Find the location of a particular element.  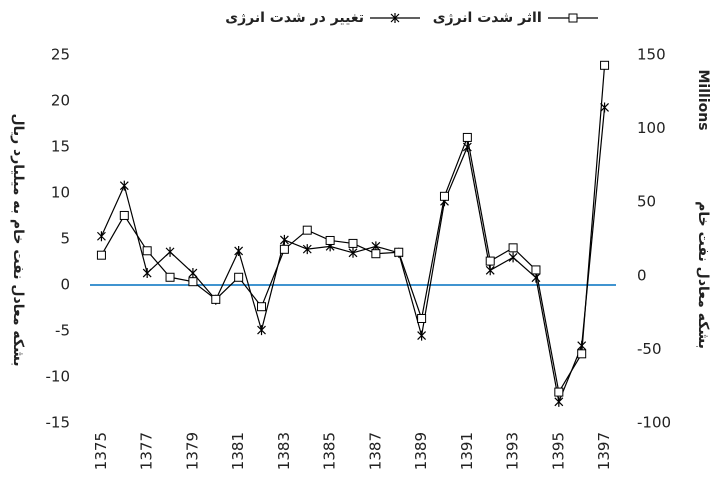

x-tick-label: 1379 is located at coordinates (192, 451).